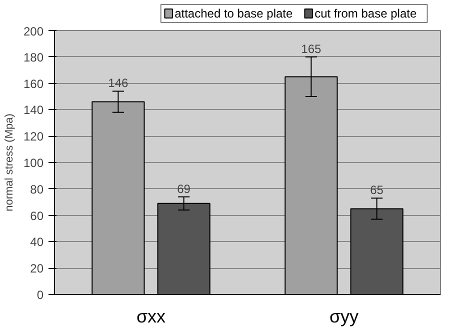 The height and width of the screenshot is (334, 450). What do you see at coordinates (234, 13) in the screenshot?
I see `legend-label: attached to base plate` at bounding box center [234, 13].